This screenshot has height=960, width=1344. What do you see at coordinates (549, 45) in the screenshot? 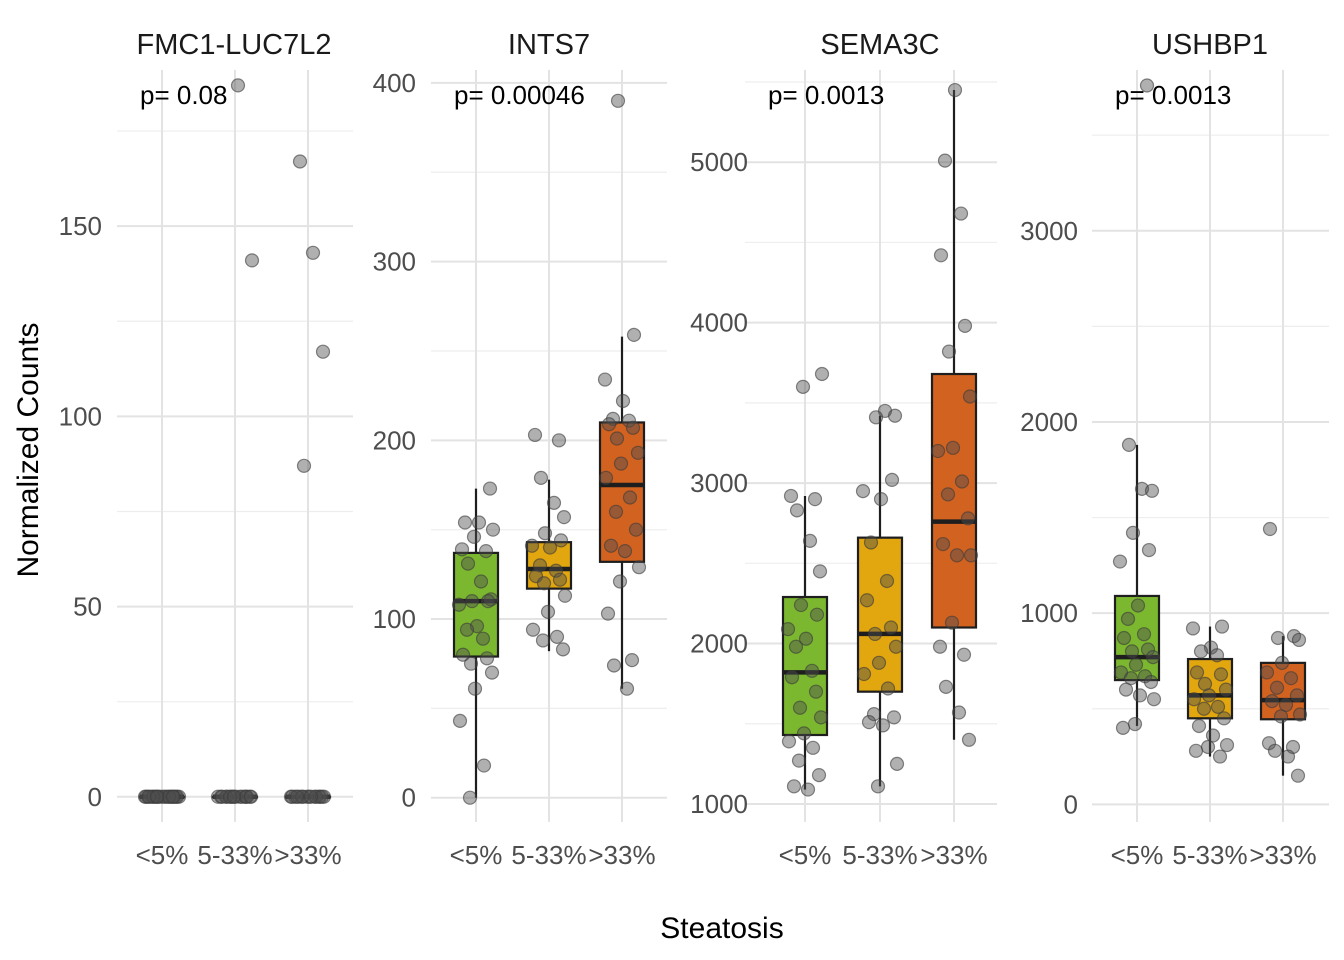
I see `panel-title: INTS7` at bounding box center [549, 45].